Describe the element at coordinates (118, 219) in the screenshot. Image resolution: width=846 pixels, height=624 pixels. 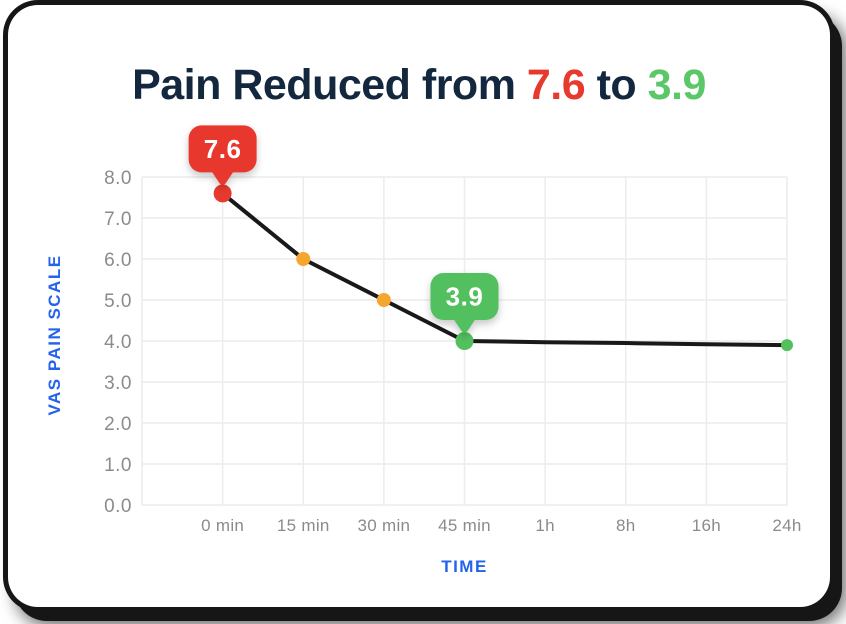
I see `y-tick-label: 7.0` at that location.